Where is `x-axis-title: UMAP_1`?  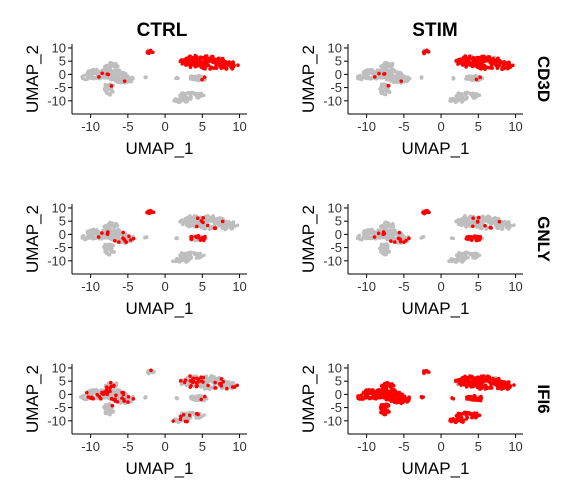 x-axis-title: UMAP_1 is located at coordinates (159, 308).